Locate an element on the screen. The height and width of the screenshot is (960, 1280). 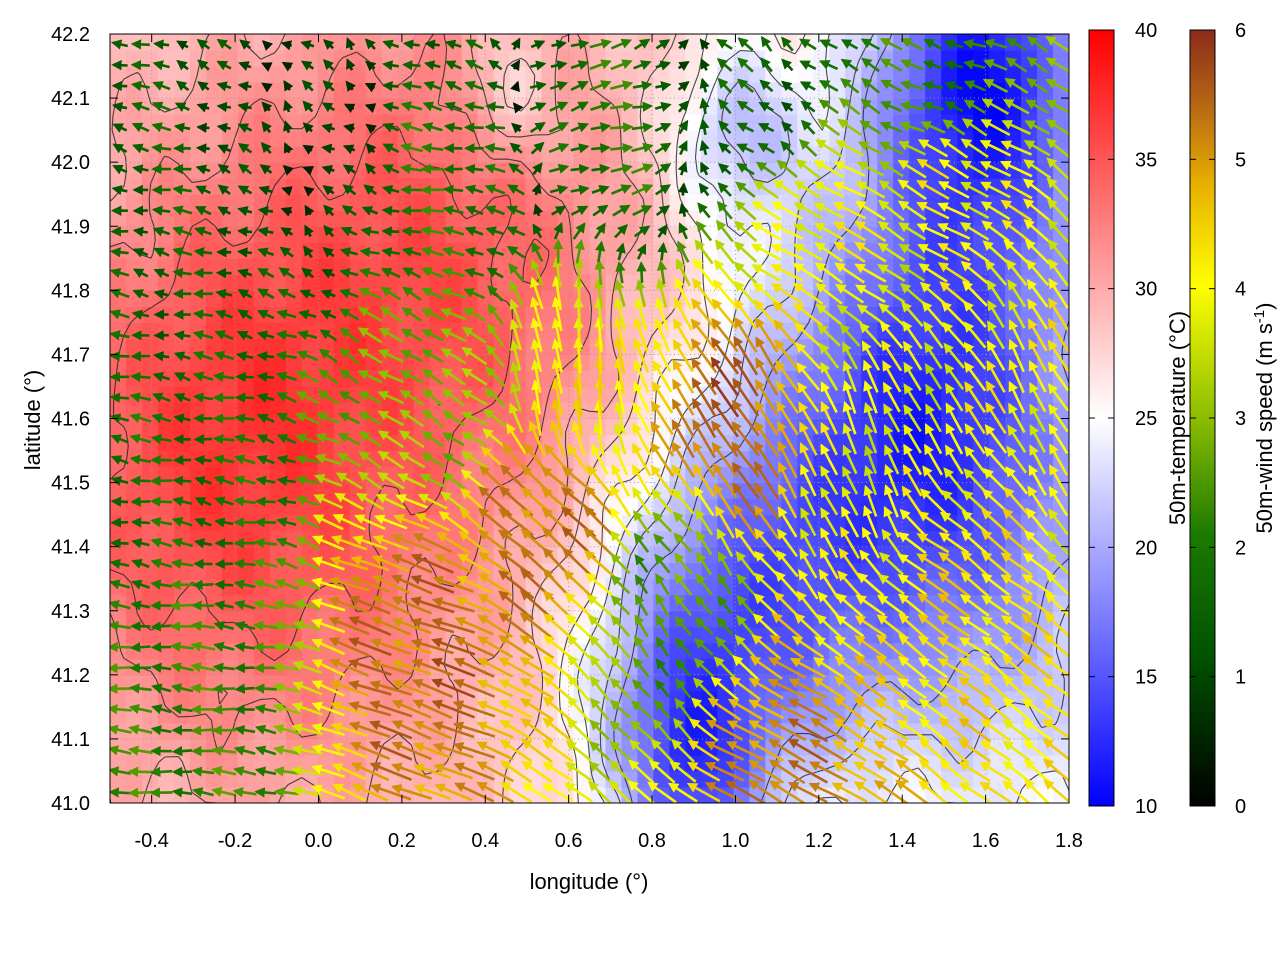
colorbar-tick-label: 25 is located at coordinates (1146, 419).